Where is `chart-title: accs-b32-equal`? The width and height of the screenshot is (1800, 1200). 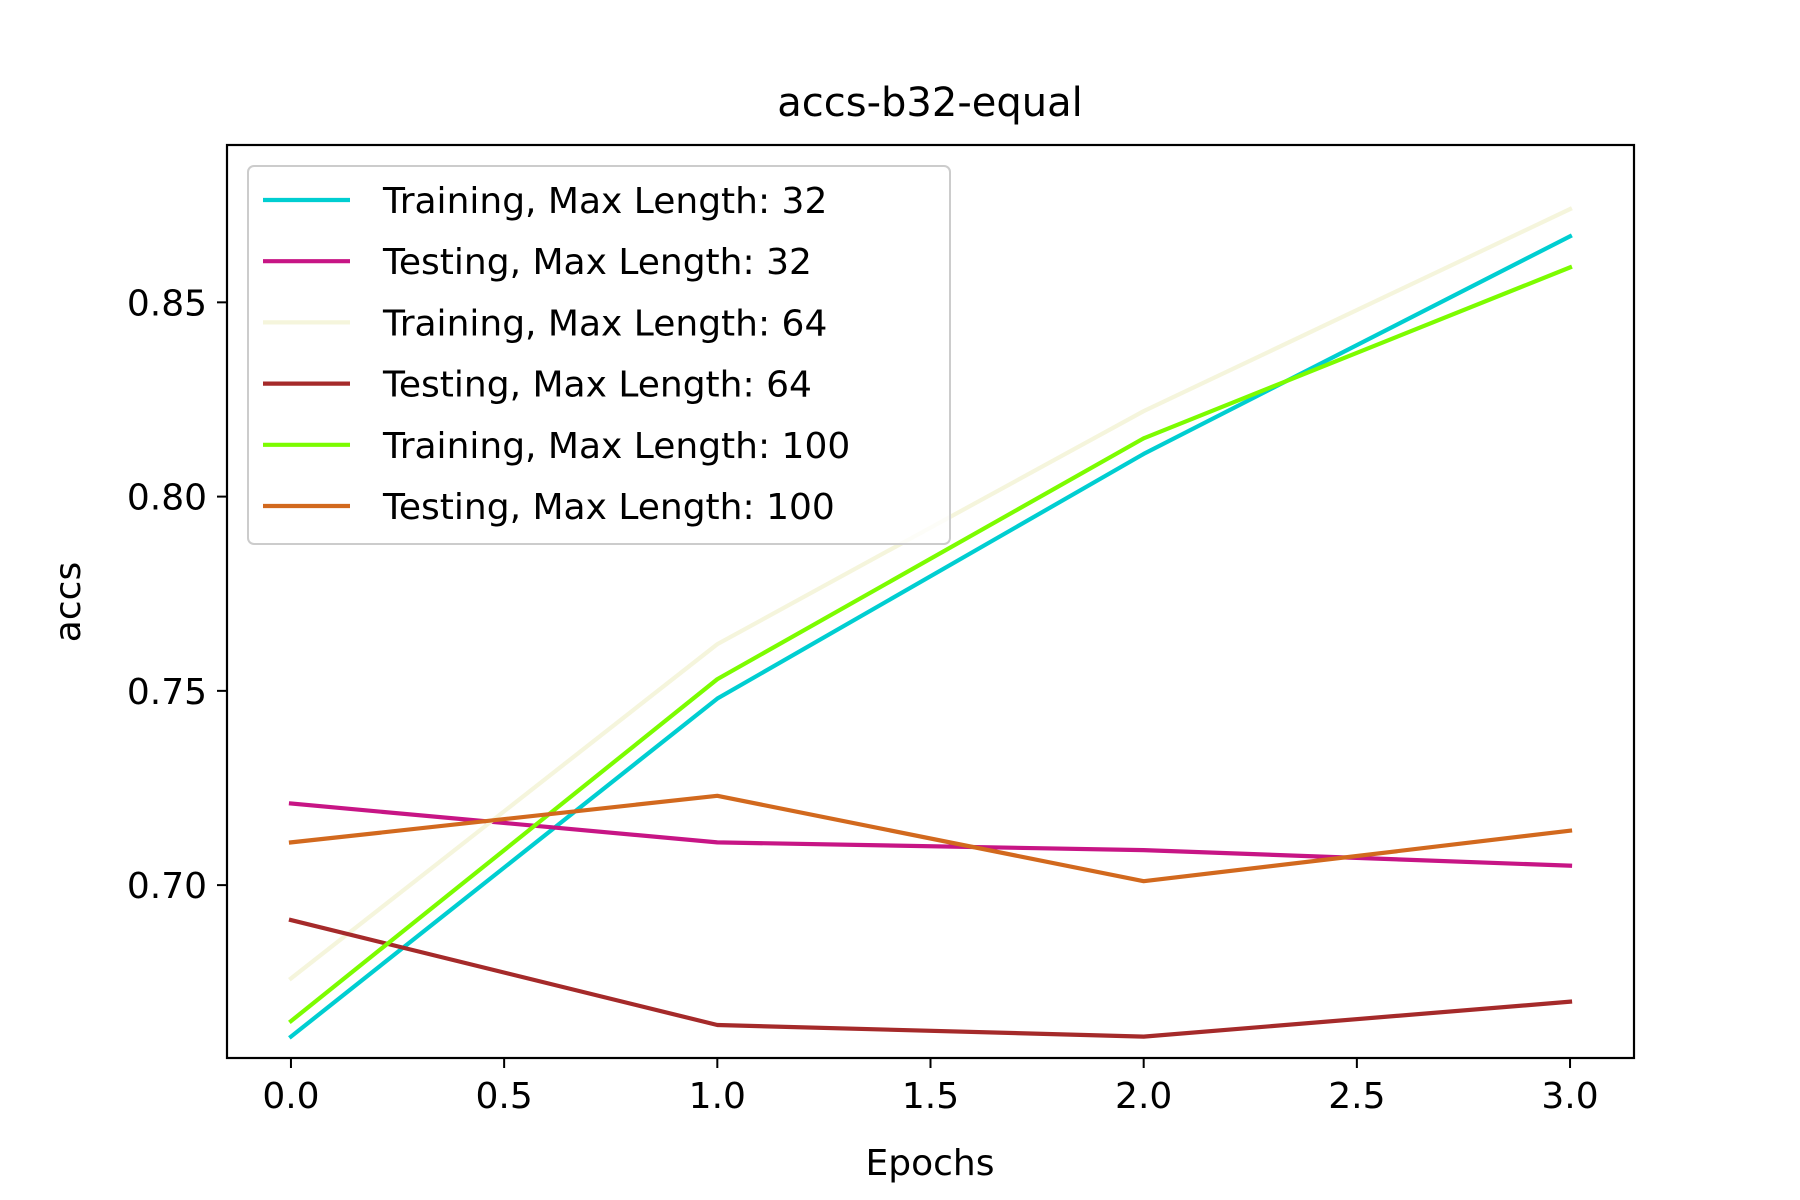
chart-title: accs-b32-equal is located at coordinates (929, 103).